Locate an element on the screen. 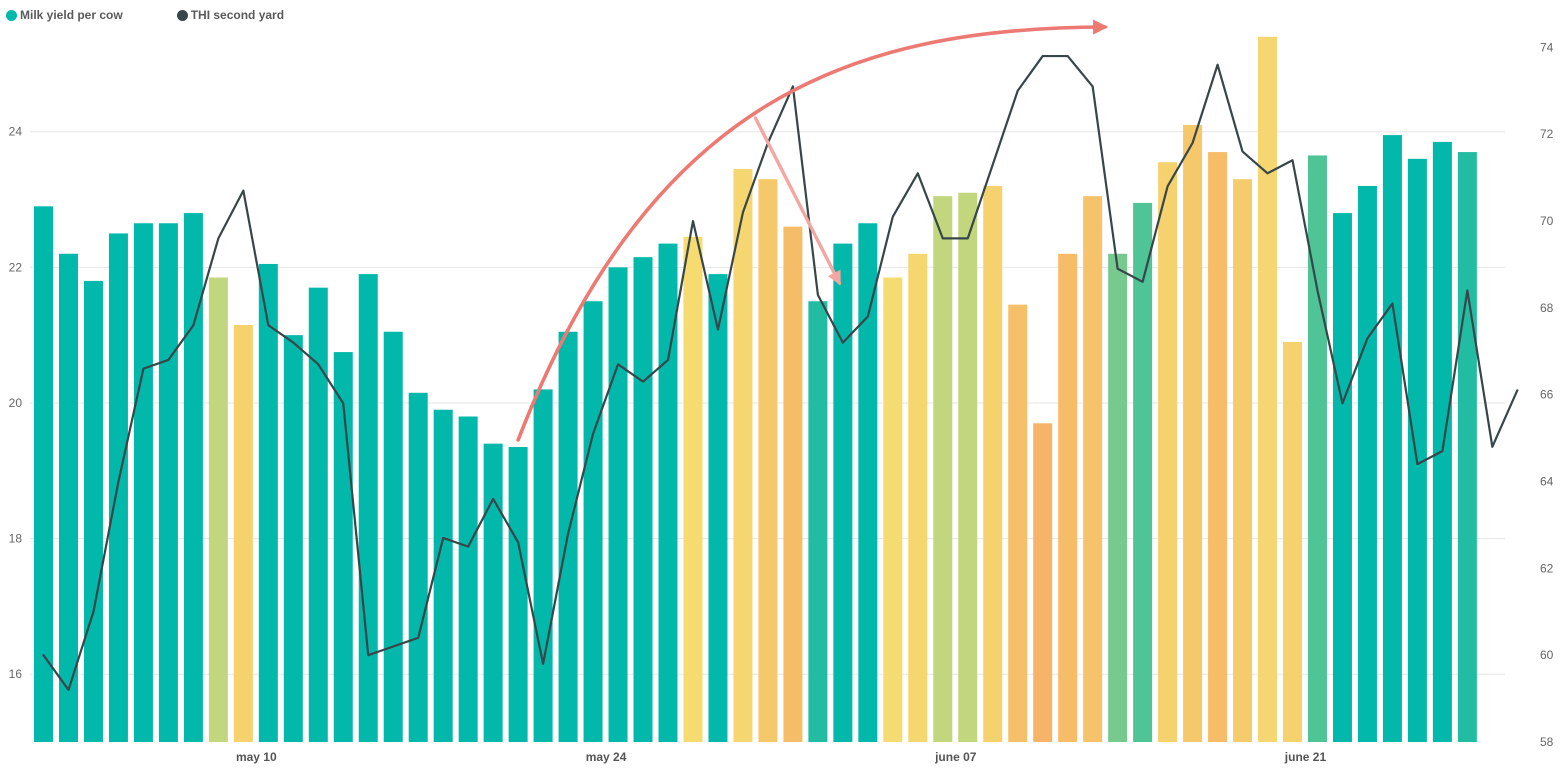  x-tick-label: june 21 is located at coordinates (1305, 757).